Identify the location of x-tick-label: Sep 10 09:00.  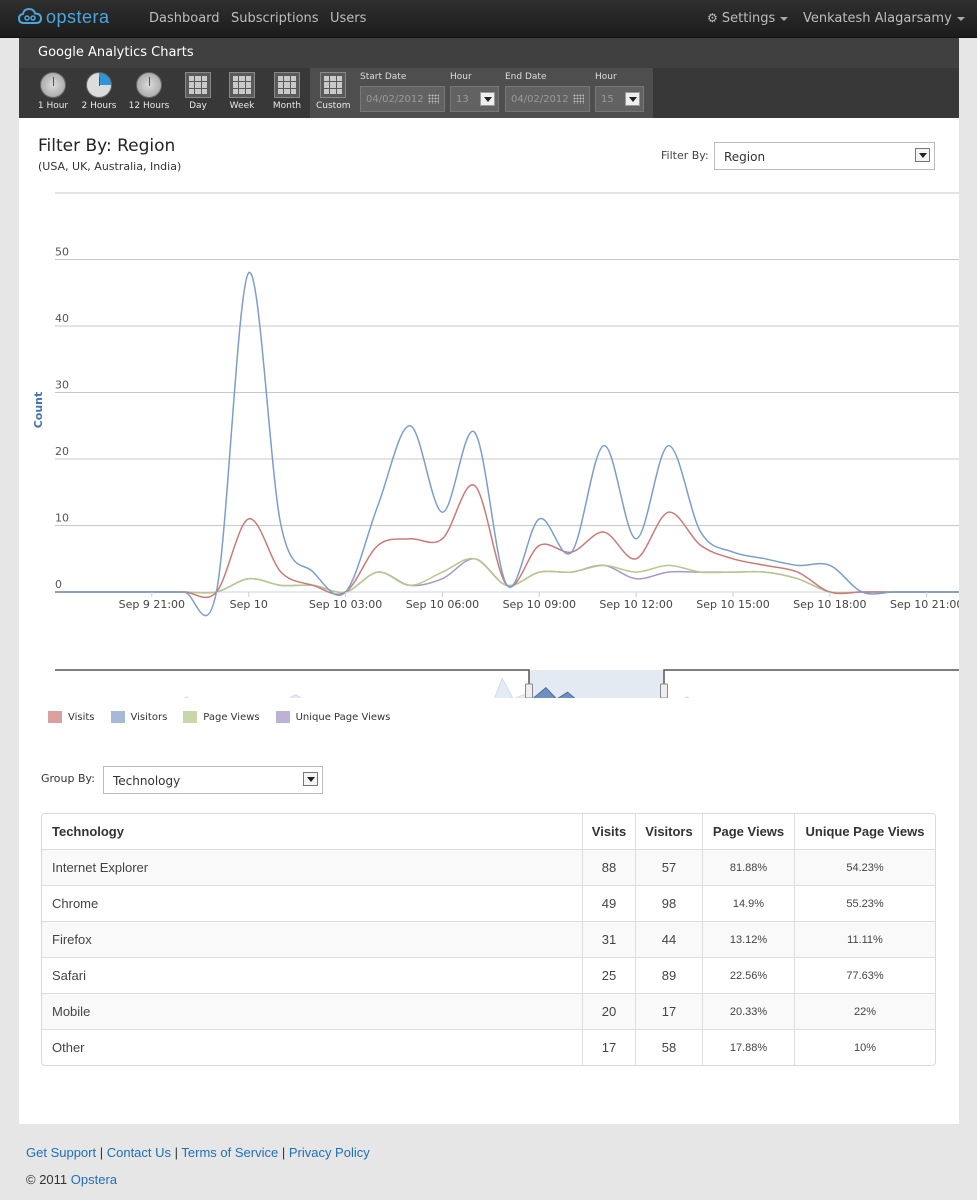
(539, 604).